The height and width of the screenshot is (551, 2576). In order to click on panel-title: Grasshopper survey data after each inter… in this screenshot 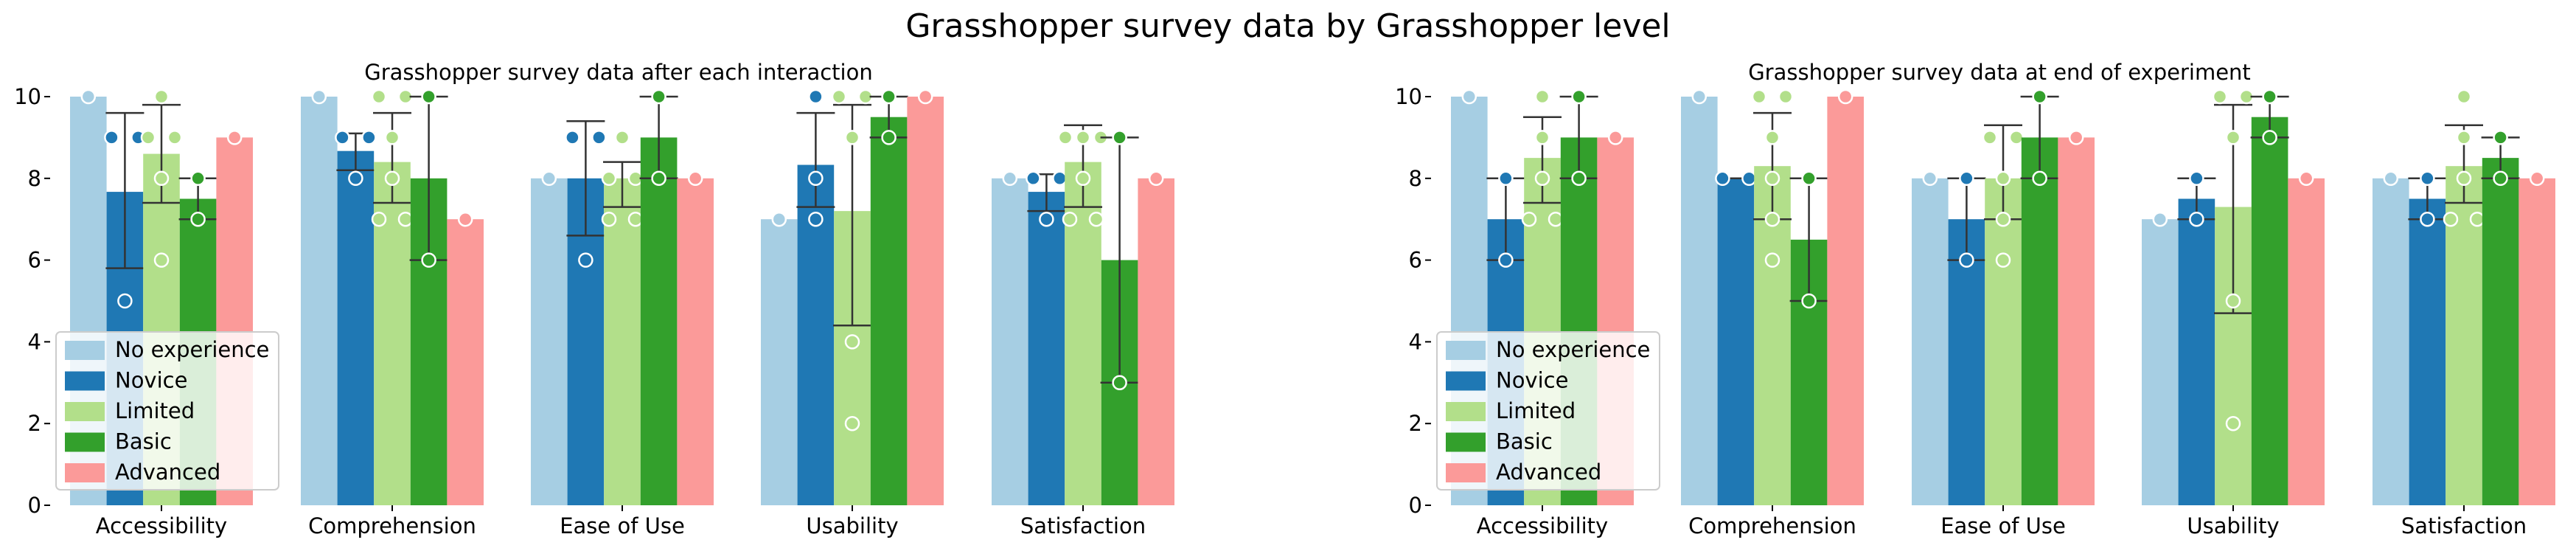, I will do `click(618, 72)`.